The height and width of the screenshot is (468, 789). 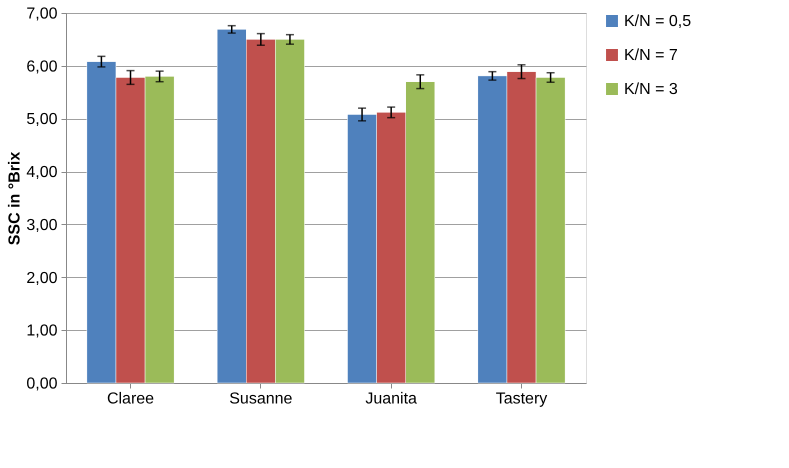 I want to click on legend-label: K/N = 7, so click(x=651, y=55).